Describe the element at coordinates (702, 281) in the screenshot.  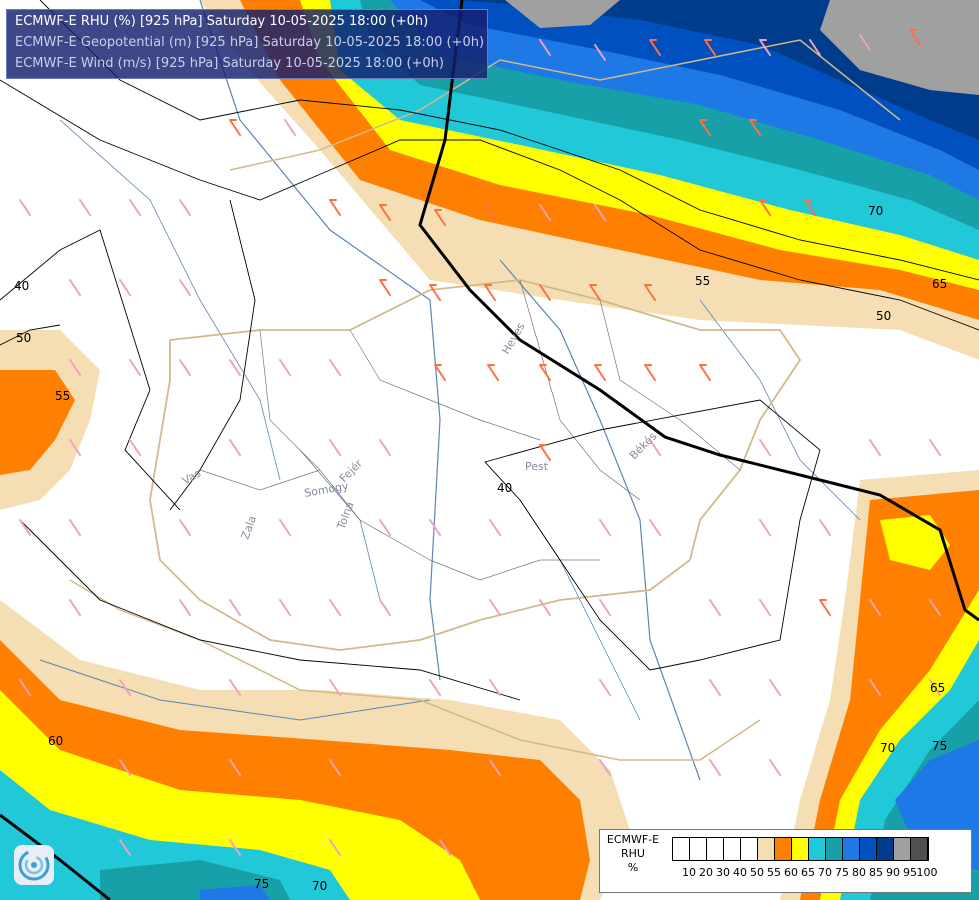
I see `contour-label: 55` at that location.